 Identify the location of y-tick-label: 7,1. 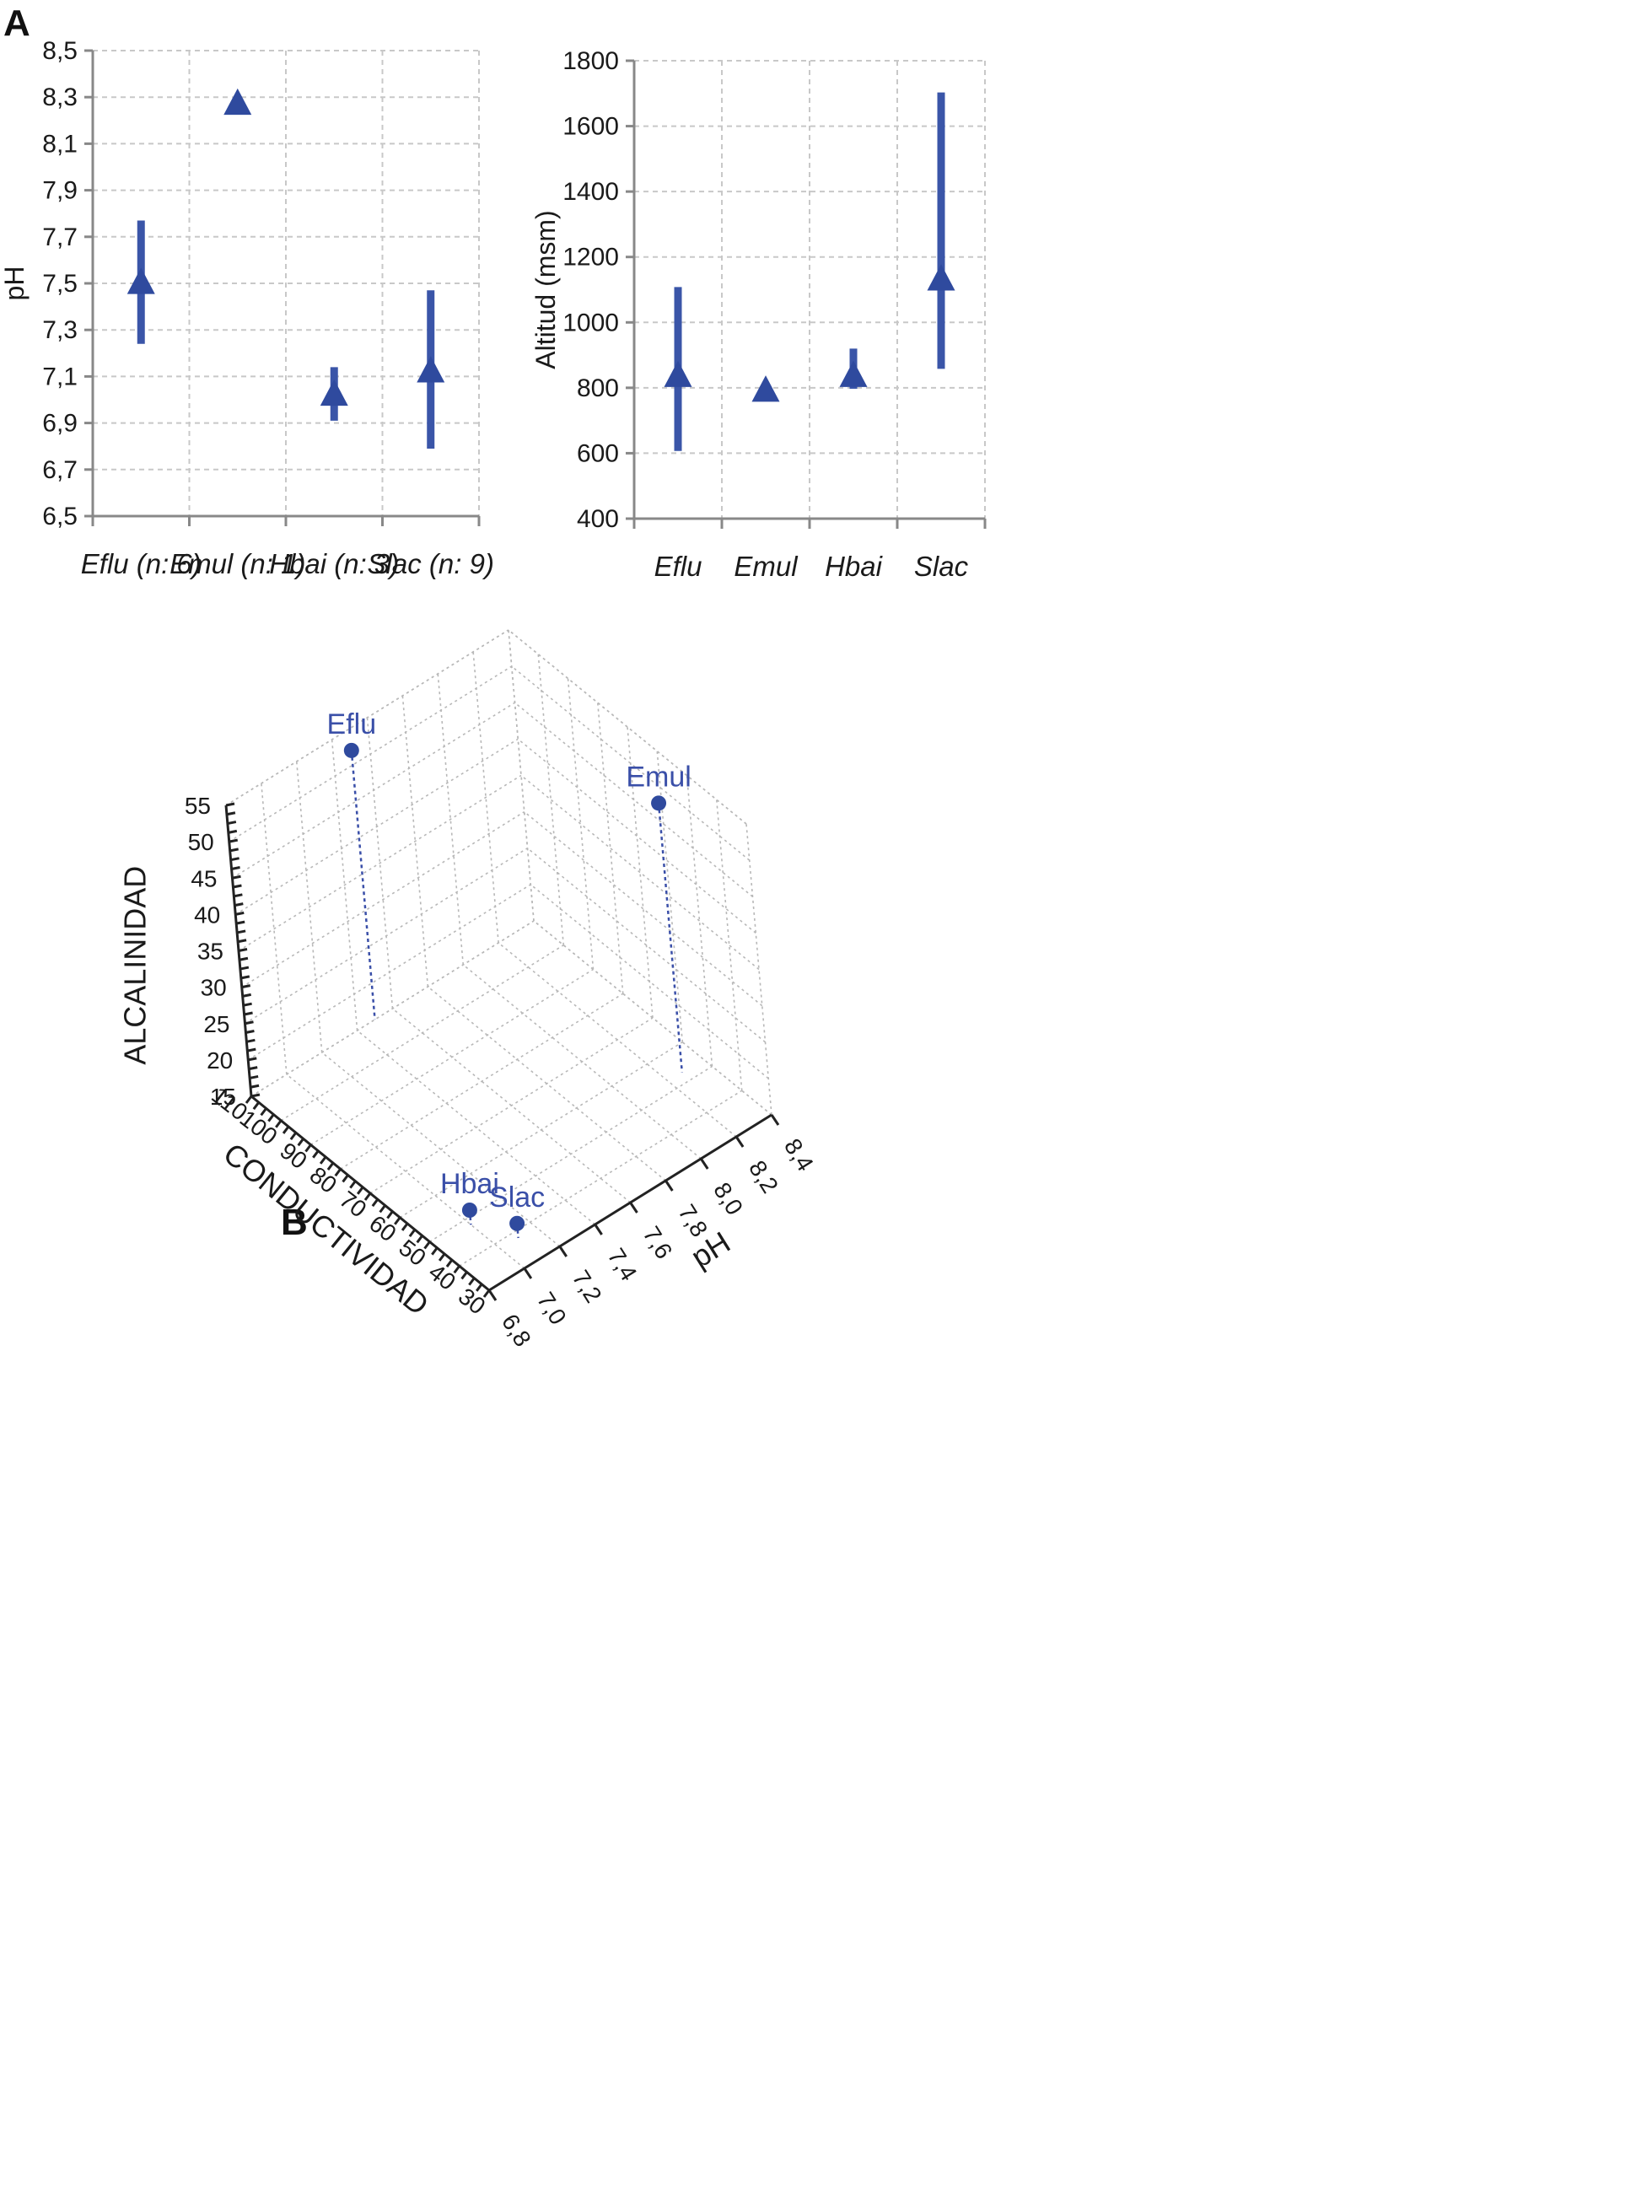
(60, 376).